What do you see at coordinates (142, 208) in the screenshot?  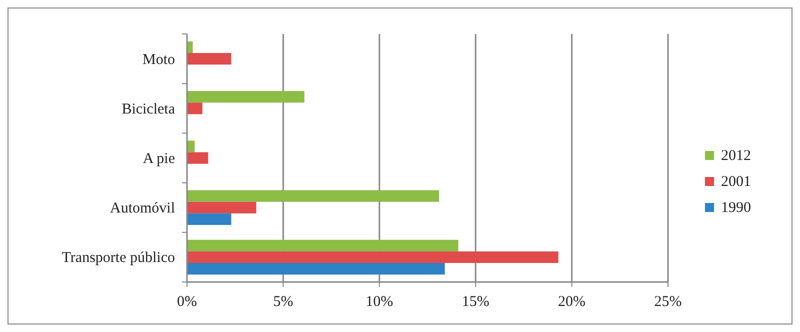 I see `y-tick-label: Automóvil` at bounding box center [142, 208].